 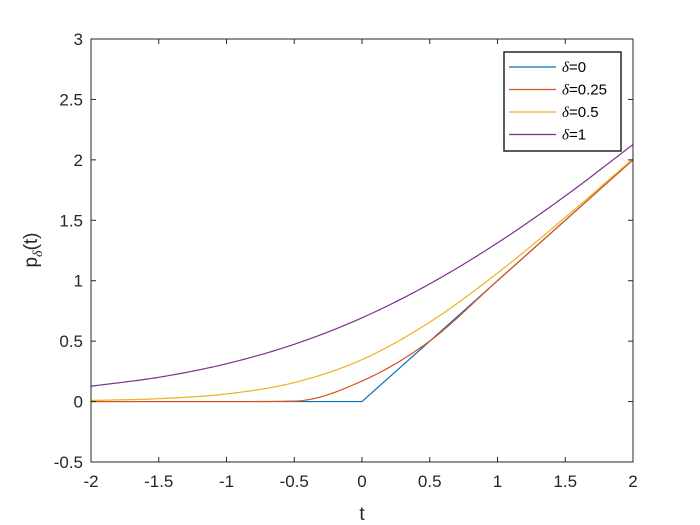 I want to click on y-tick-label: 1.5, so click(x=71, y=220).